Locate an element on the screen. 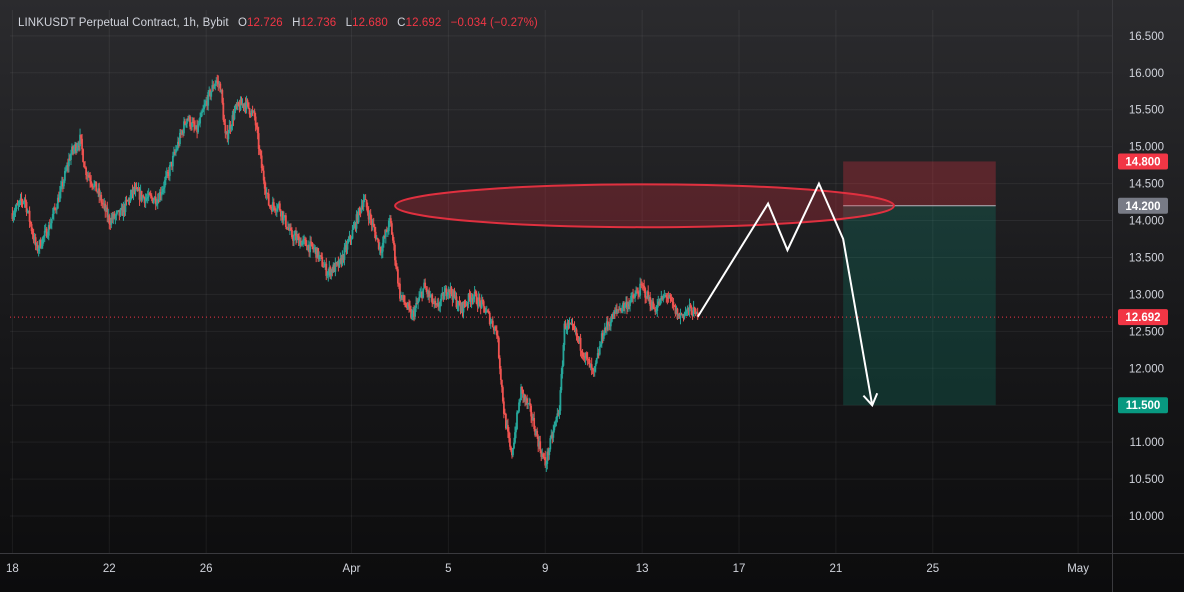 The image size is (1184, 592). price-tag-entry: 14.200 is located at coordinates (1143, 205).